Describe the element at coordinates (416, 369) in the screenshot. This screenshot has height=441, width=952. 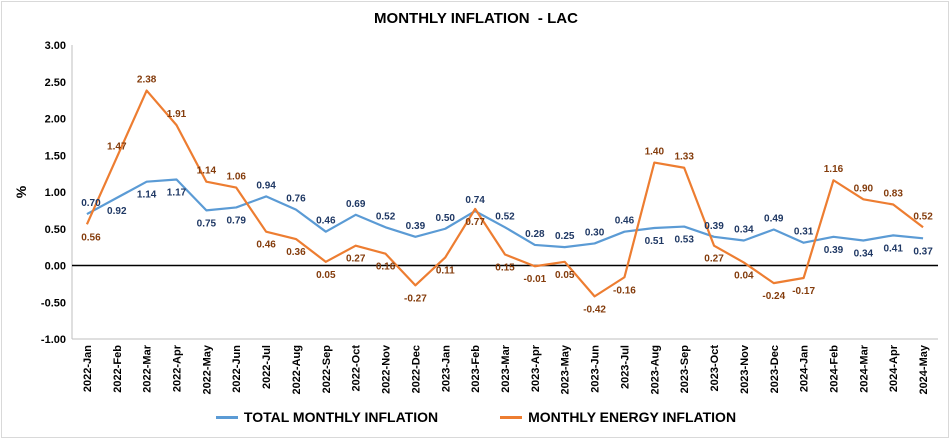
I see `x-tick-label: 2022-Dec` at that location.